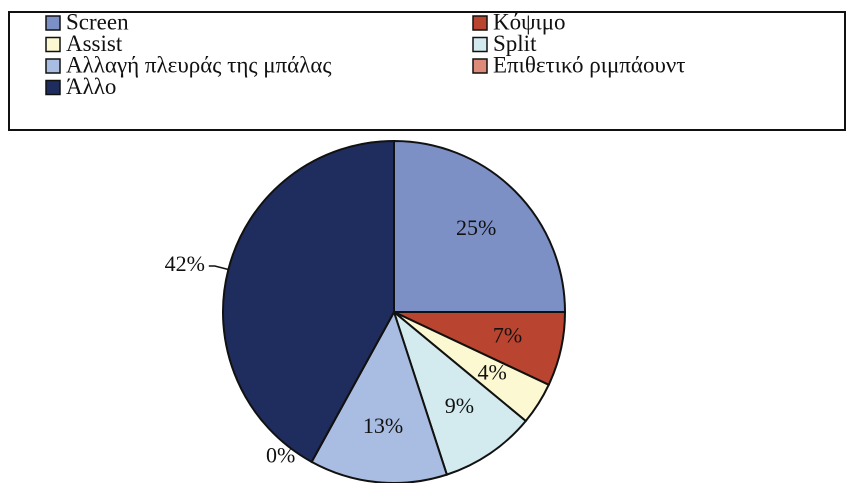 Image resolution: width=852 pixels, height=488 pixels. Describe the element at coordinates (529, 21) in the screenshot. I see `legend-label: Κόψιμο` at that location.